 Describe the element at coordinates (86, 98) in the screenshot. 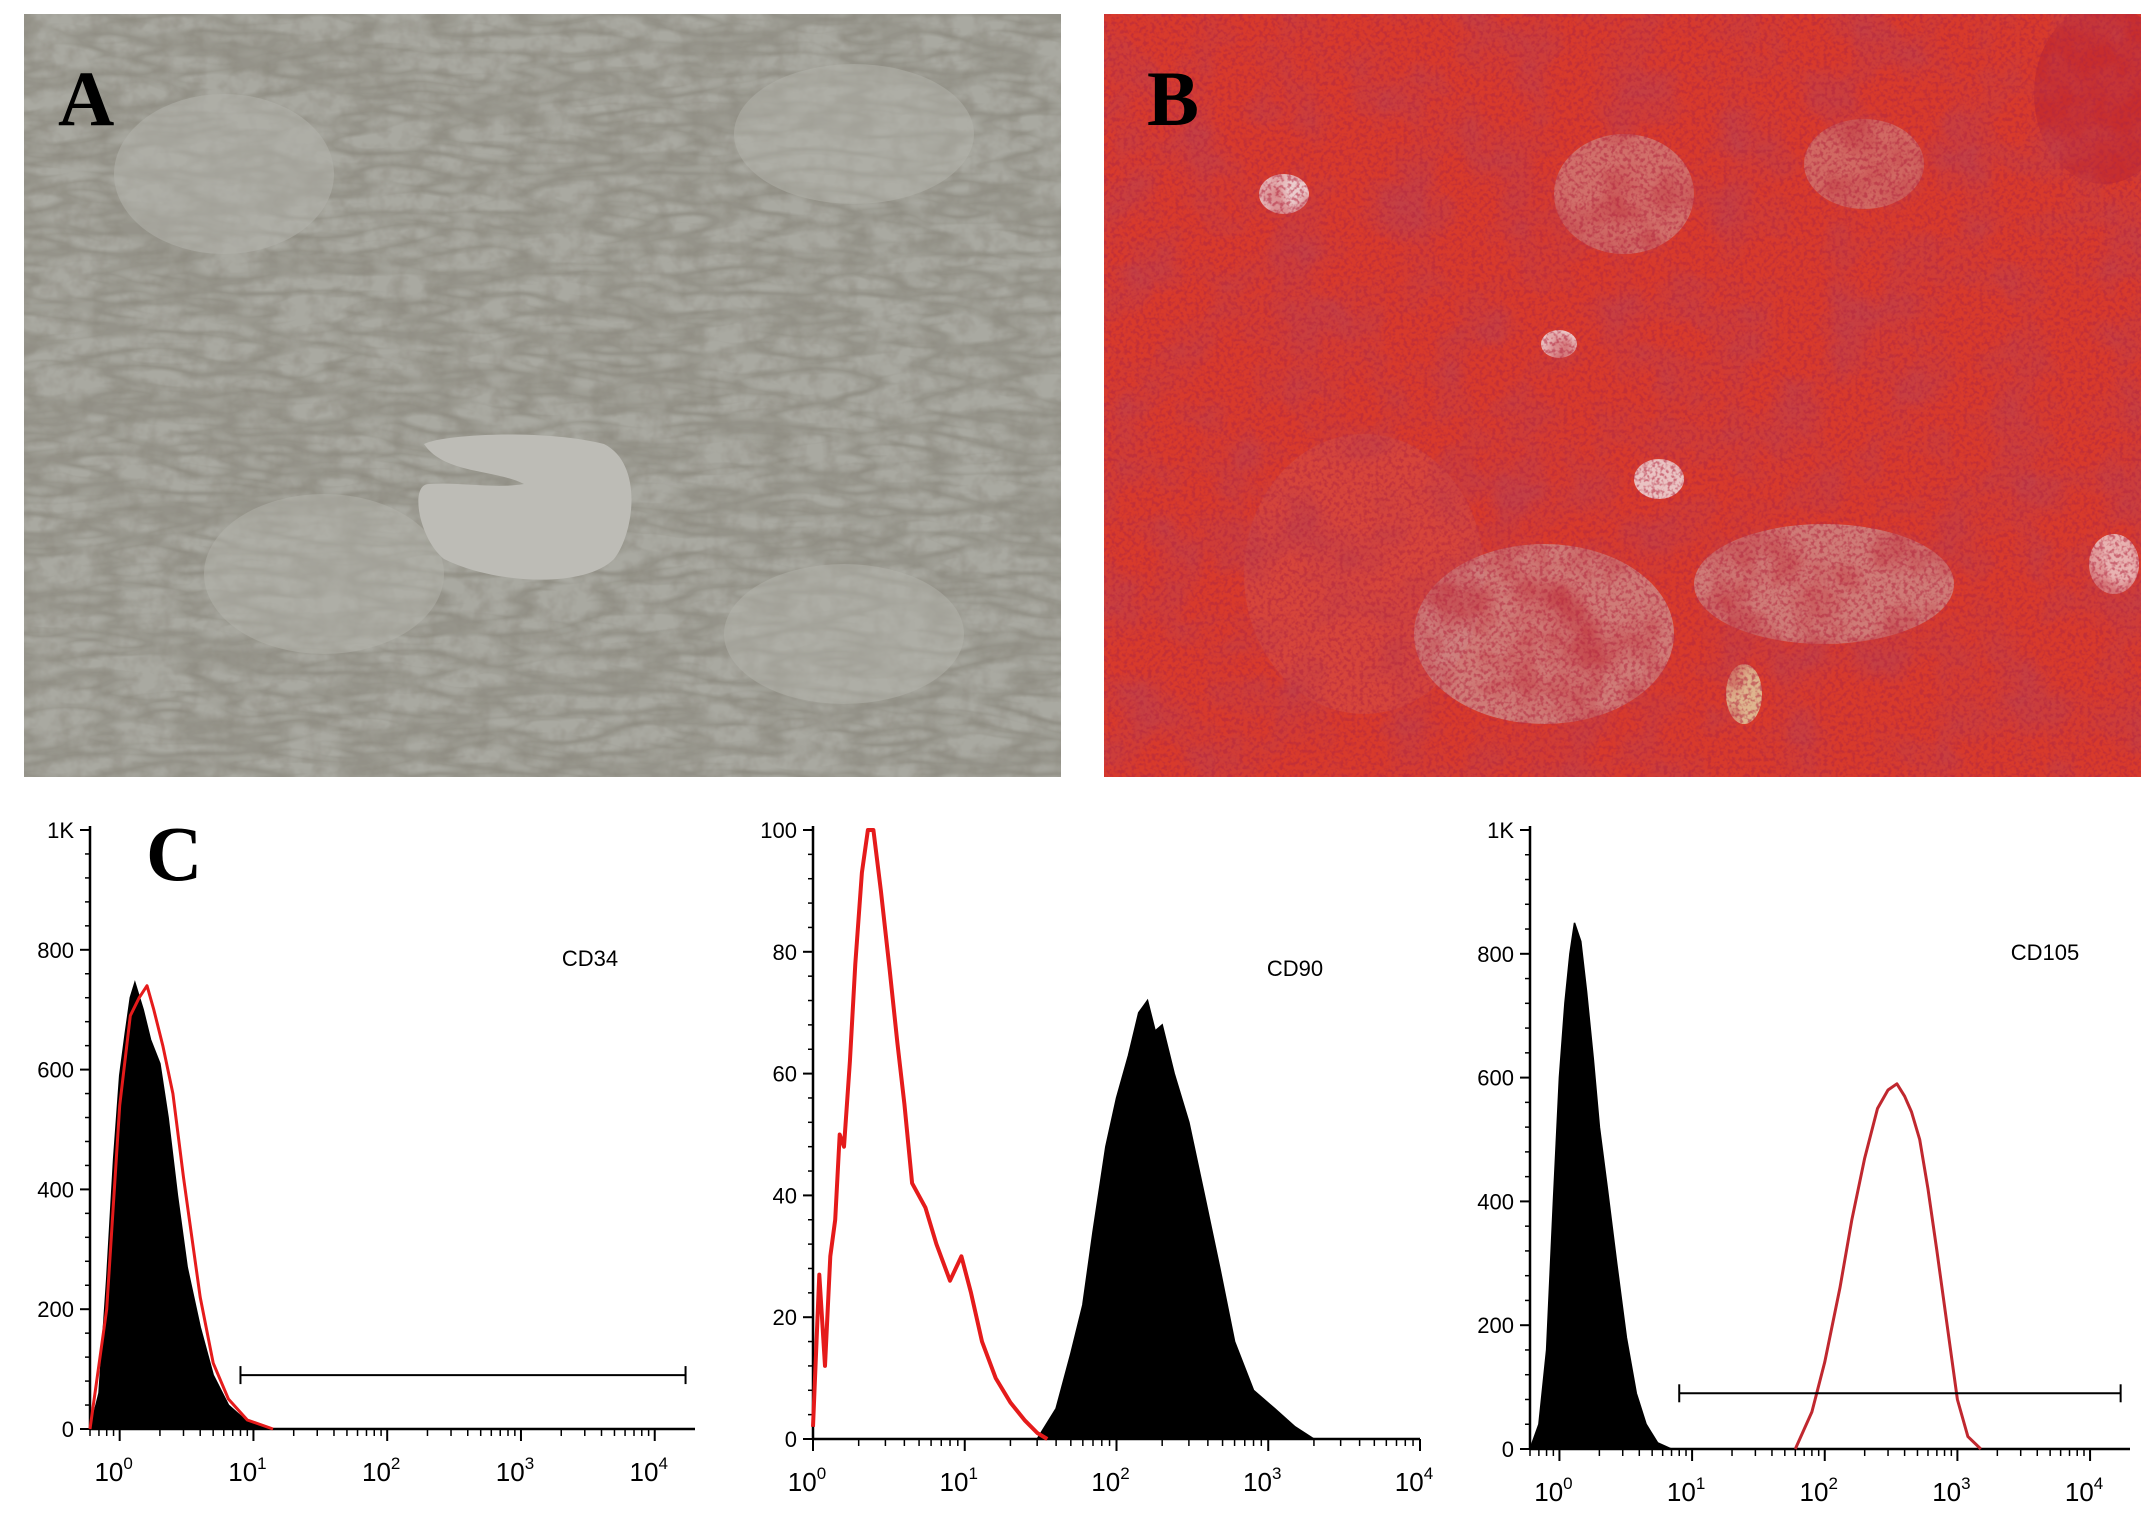

I see `panel-label-a: A` at that location.